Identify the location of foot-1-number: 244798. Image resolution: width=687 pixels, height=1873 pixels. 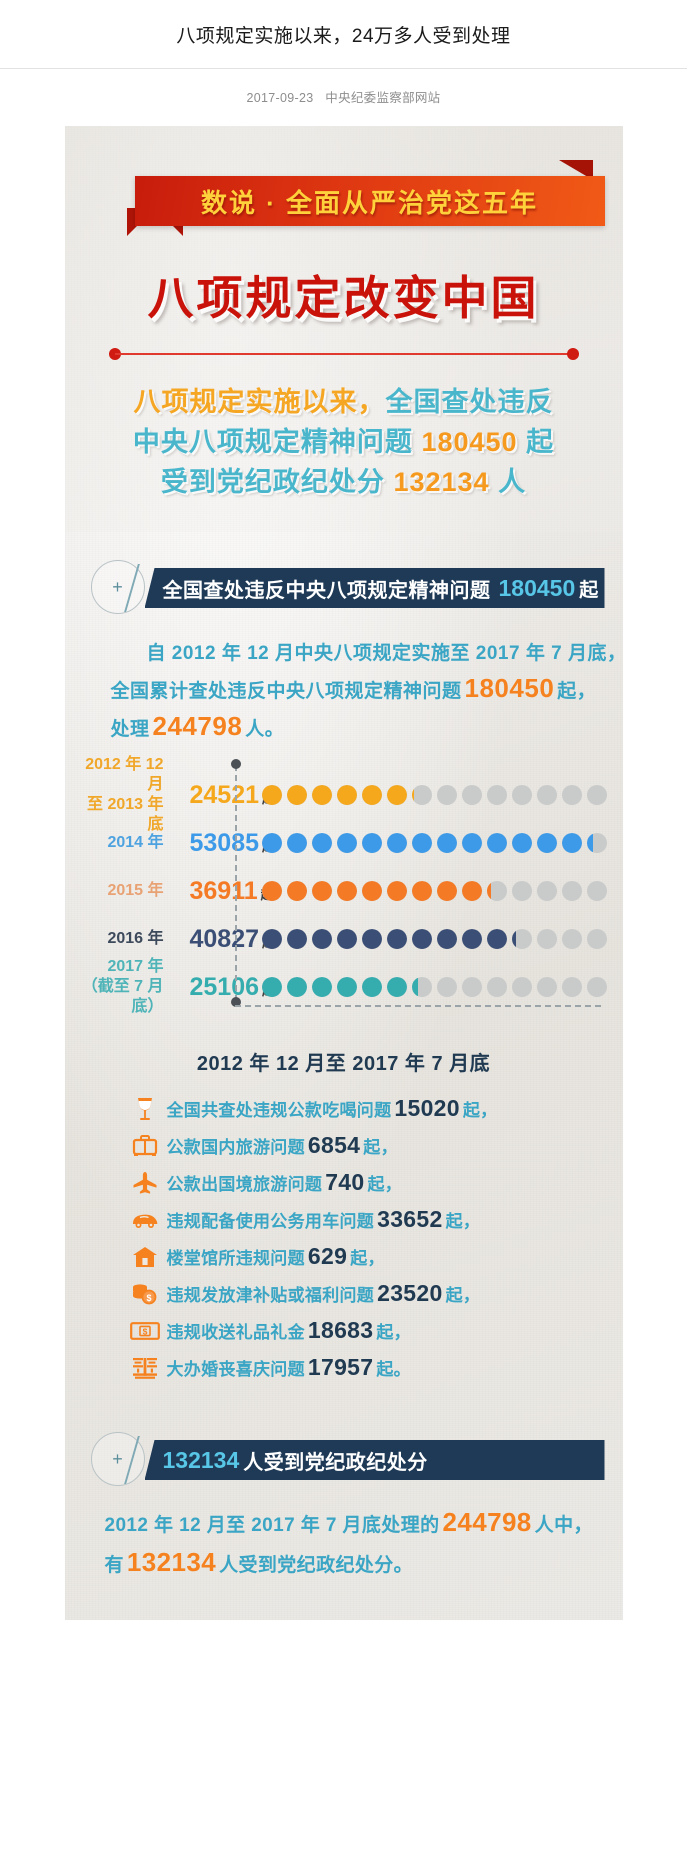
(487, 1522).